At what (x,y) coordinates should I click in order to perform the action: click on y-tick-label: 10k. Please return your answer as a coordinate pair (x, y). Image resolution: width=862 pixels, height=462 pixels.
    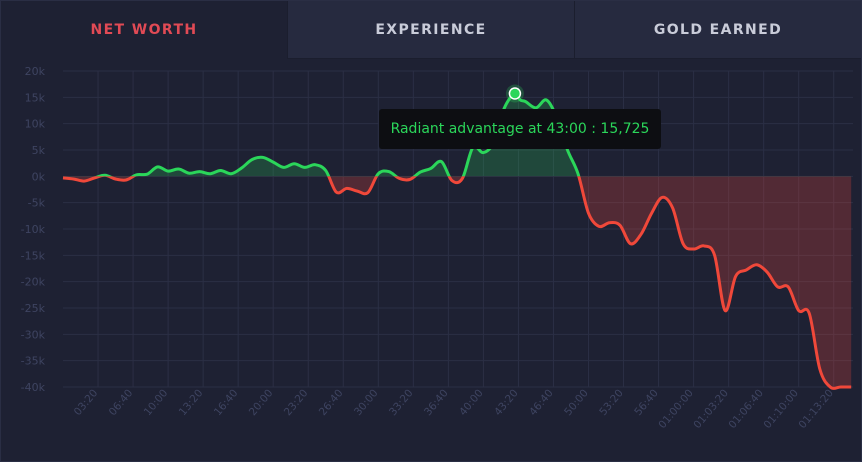
    Looking at the image, I should click on (35, 124).